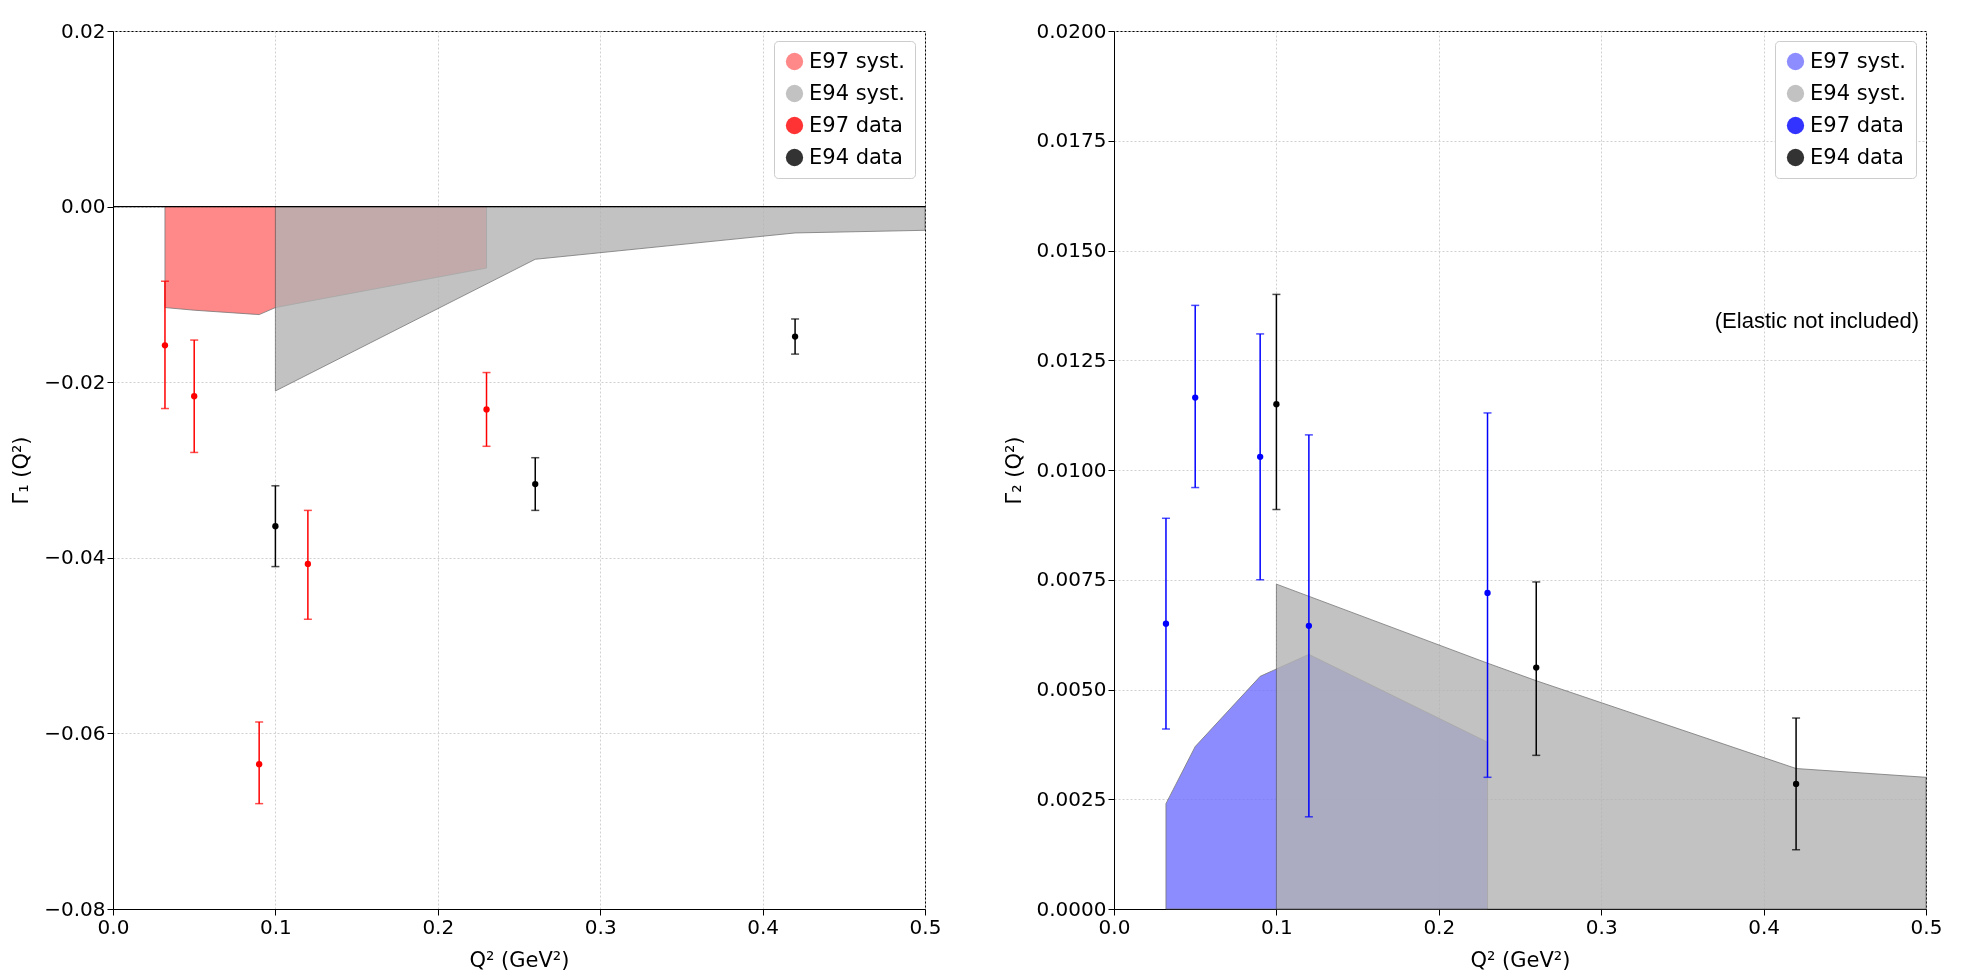 The width and height of the screenshot is (1964, 980). I want to click on y-tick-label: 0.0200, so click(1071, 30).